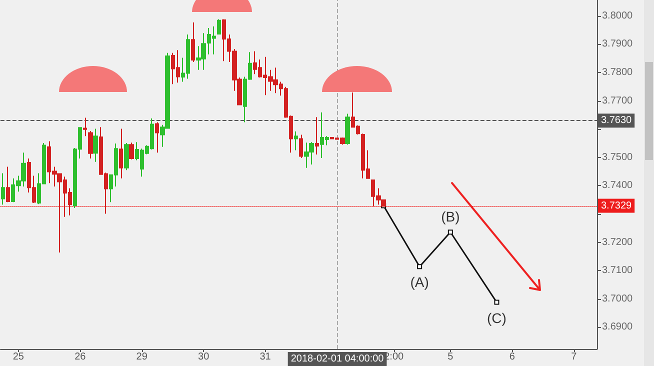 The height and width of the screenshot is (366, 654). Describe the element at coordinates (142, 357) in the screenshot. I see `x-tick-label: 29` at that location.